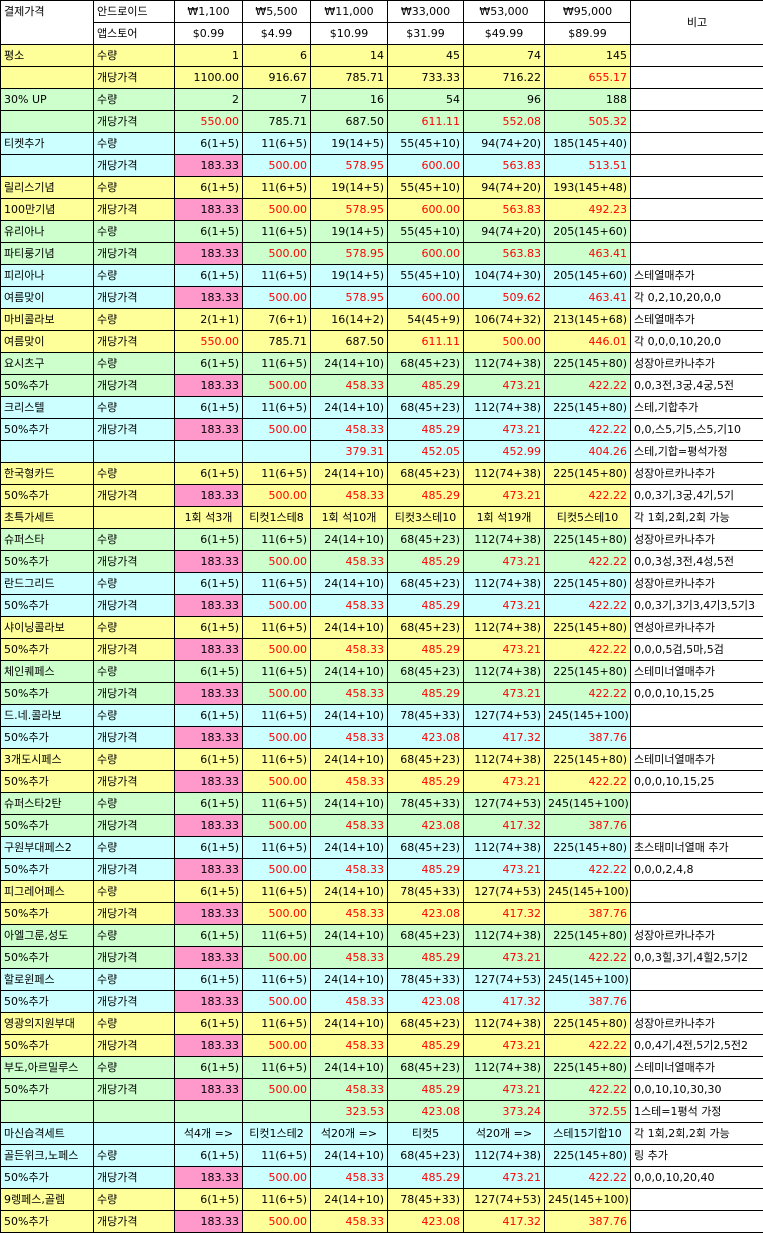  What do you see at coordinates (47, 1155) in the screenshot?
I see `event-name-cell: 골든위크,노페스` at bounding box center [47, 1155].